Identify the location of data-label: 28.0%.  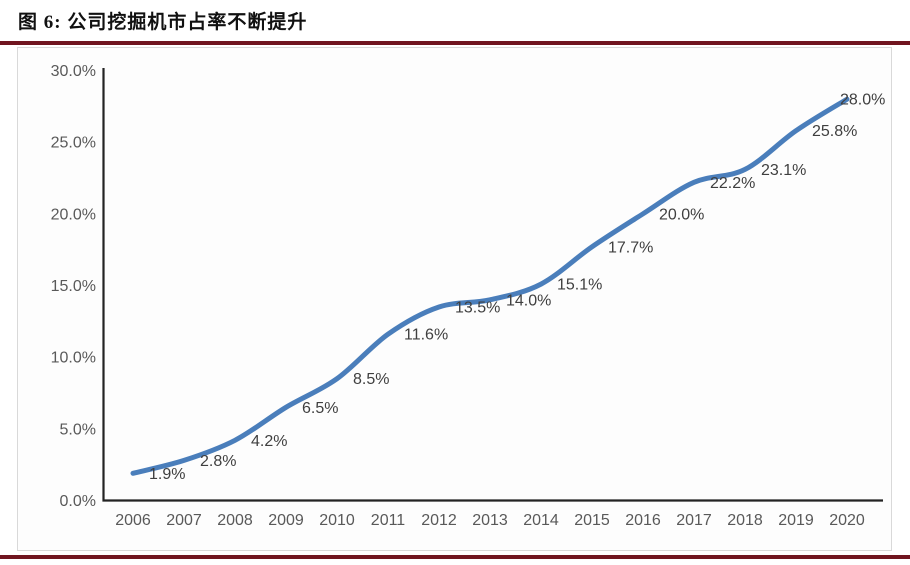
(862, 100).